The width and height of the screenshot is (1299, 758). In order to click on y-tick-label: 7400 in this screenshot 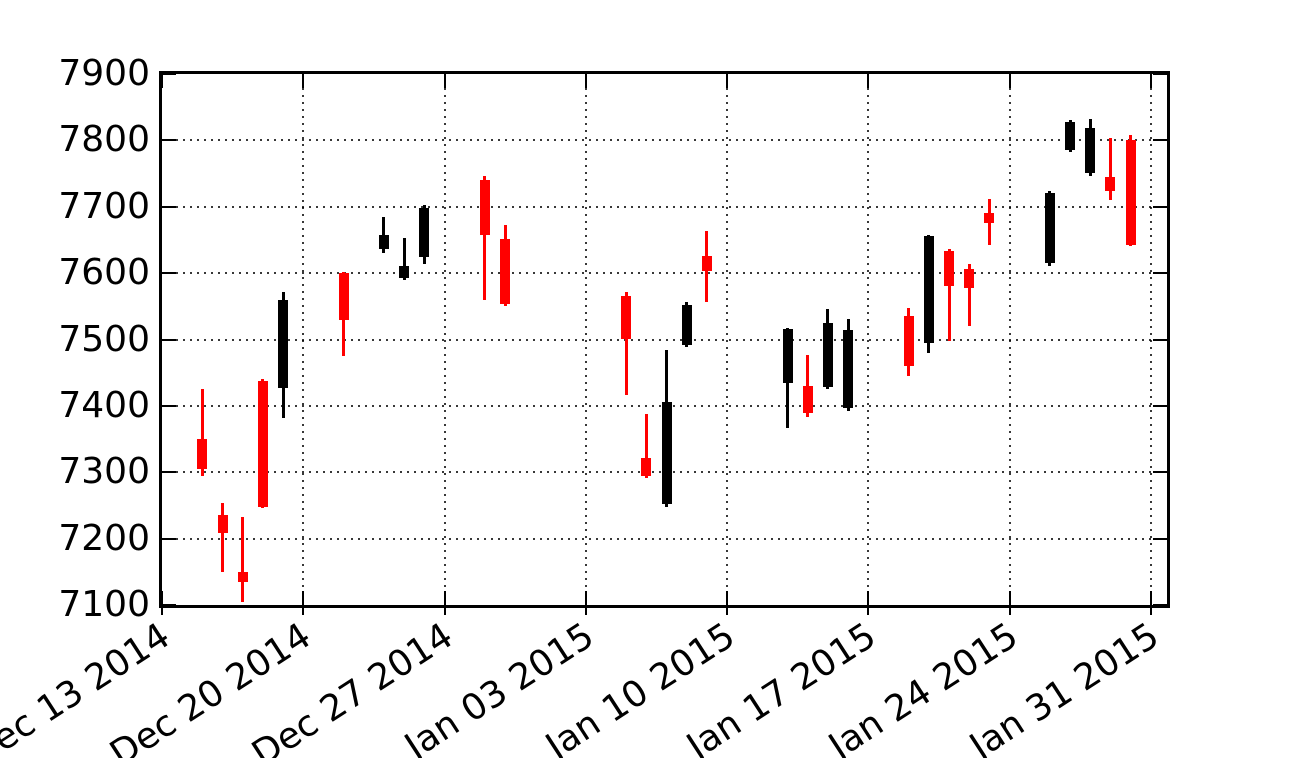, I will do `click(104, 405)`.